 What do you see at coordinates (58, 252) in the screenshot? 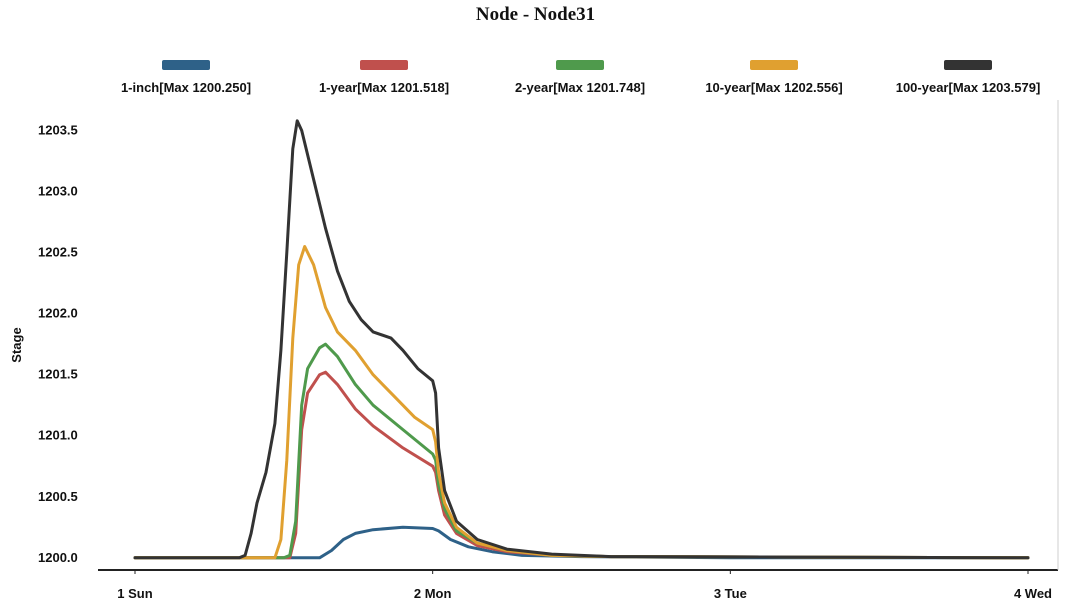
I see `y-tick-label: 1202.5` at bounding box center [58, 252].